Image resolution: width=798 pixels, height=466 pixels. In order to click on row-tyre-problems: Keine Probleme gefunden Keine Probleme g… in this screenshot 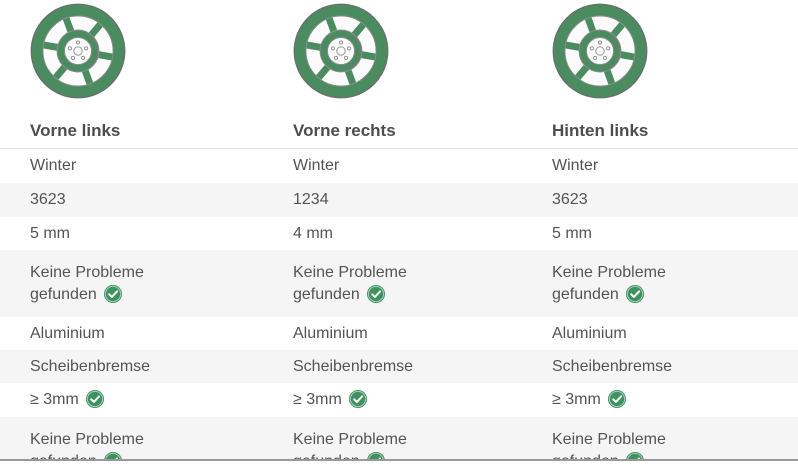, I will do `click(399, 283)`.